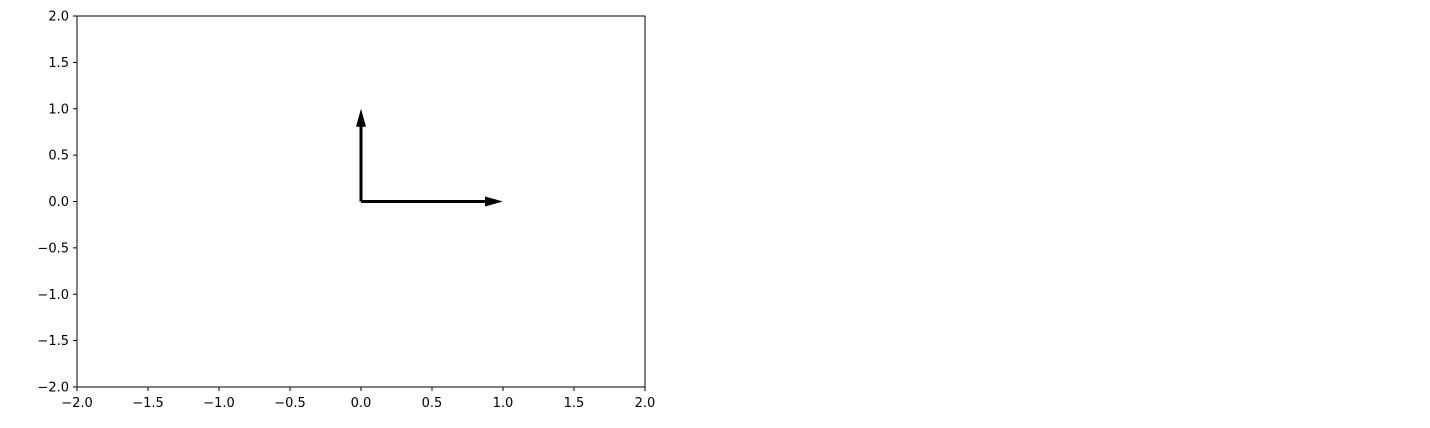 The height and width of the screenshot is (428, 1430). What do you see at coordinates (219, 403) in the screenshot?
I see `x-tick-label: −1.0` at bounding box center [219, 403].